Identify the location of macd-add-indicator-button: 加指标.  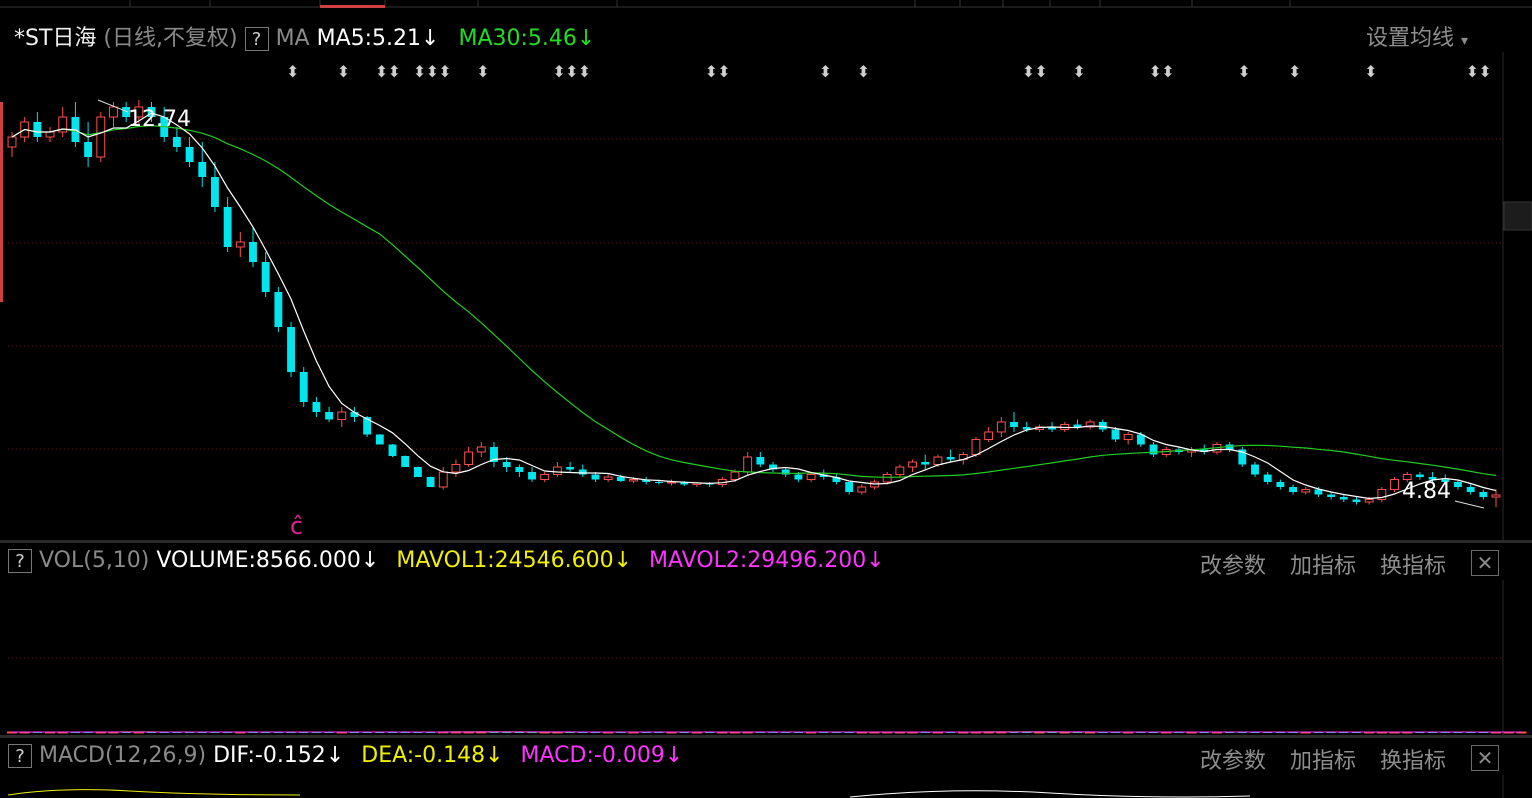
(1323, 761).